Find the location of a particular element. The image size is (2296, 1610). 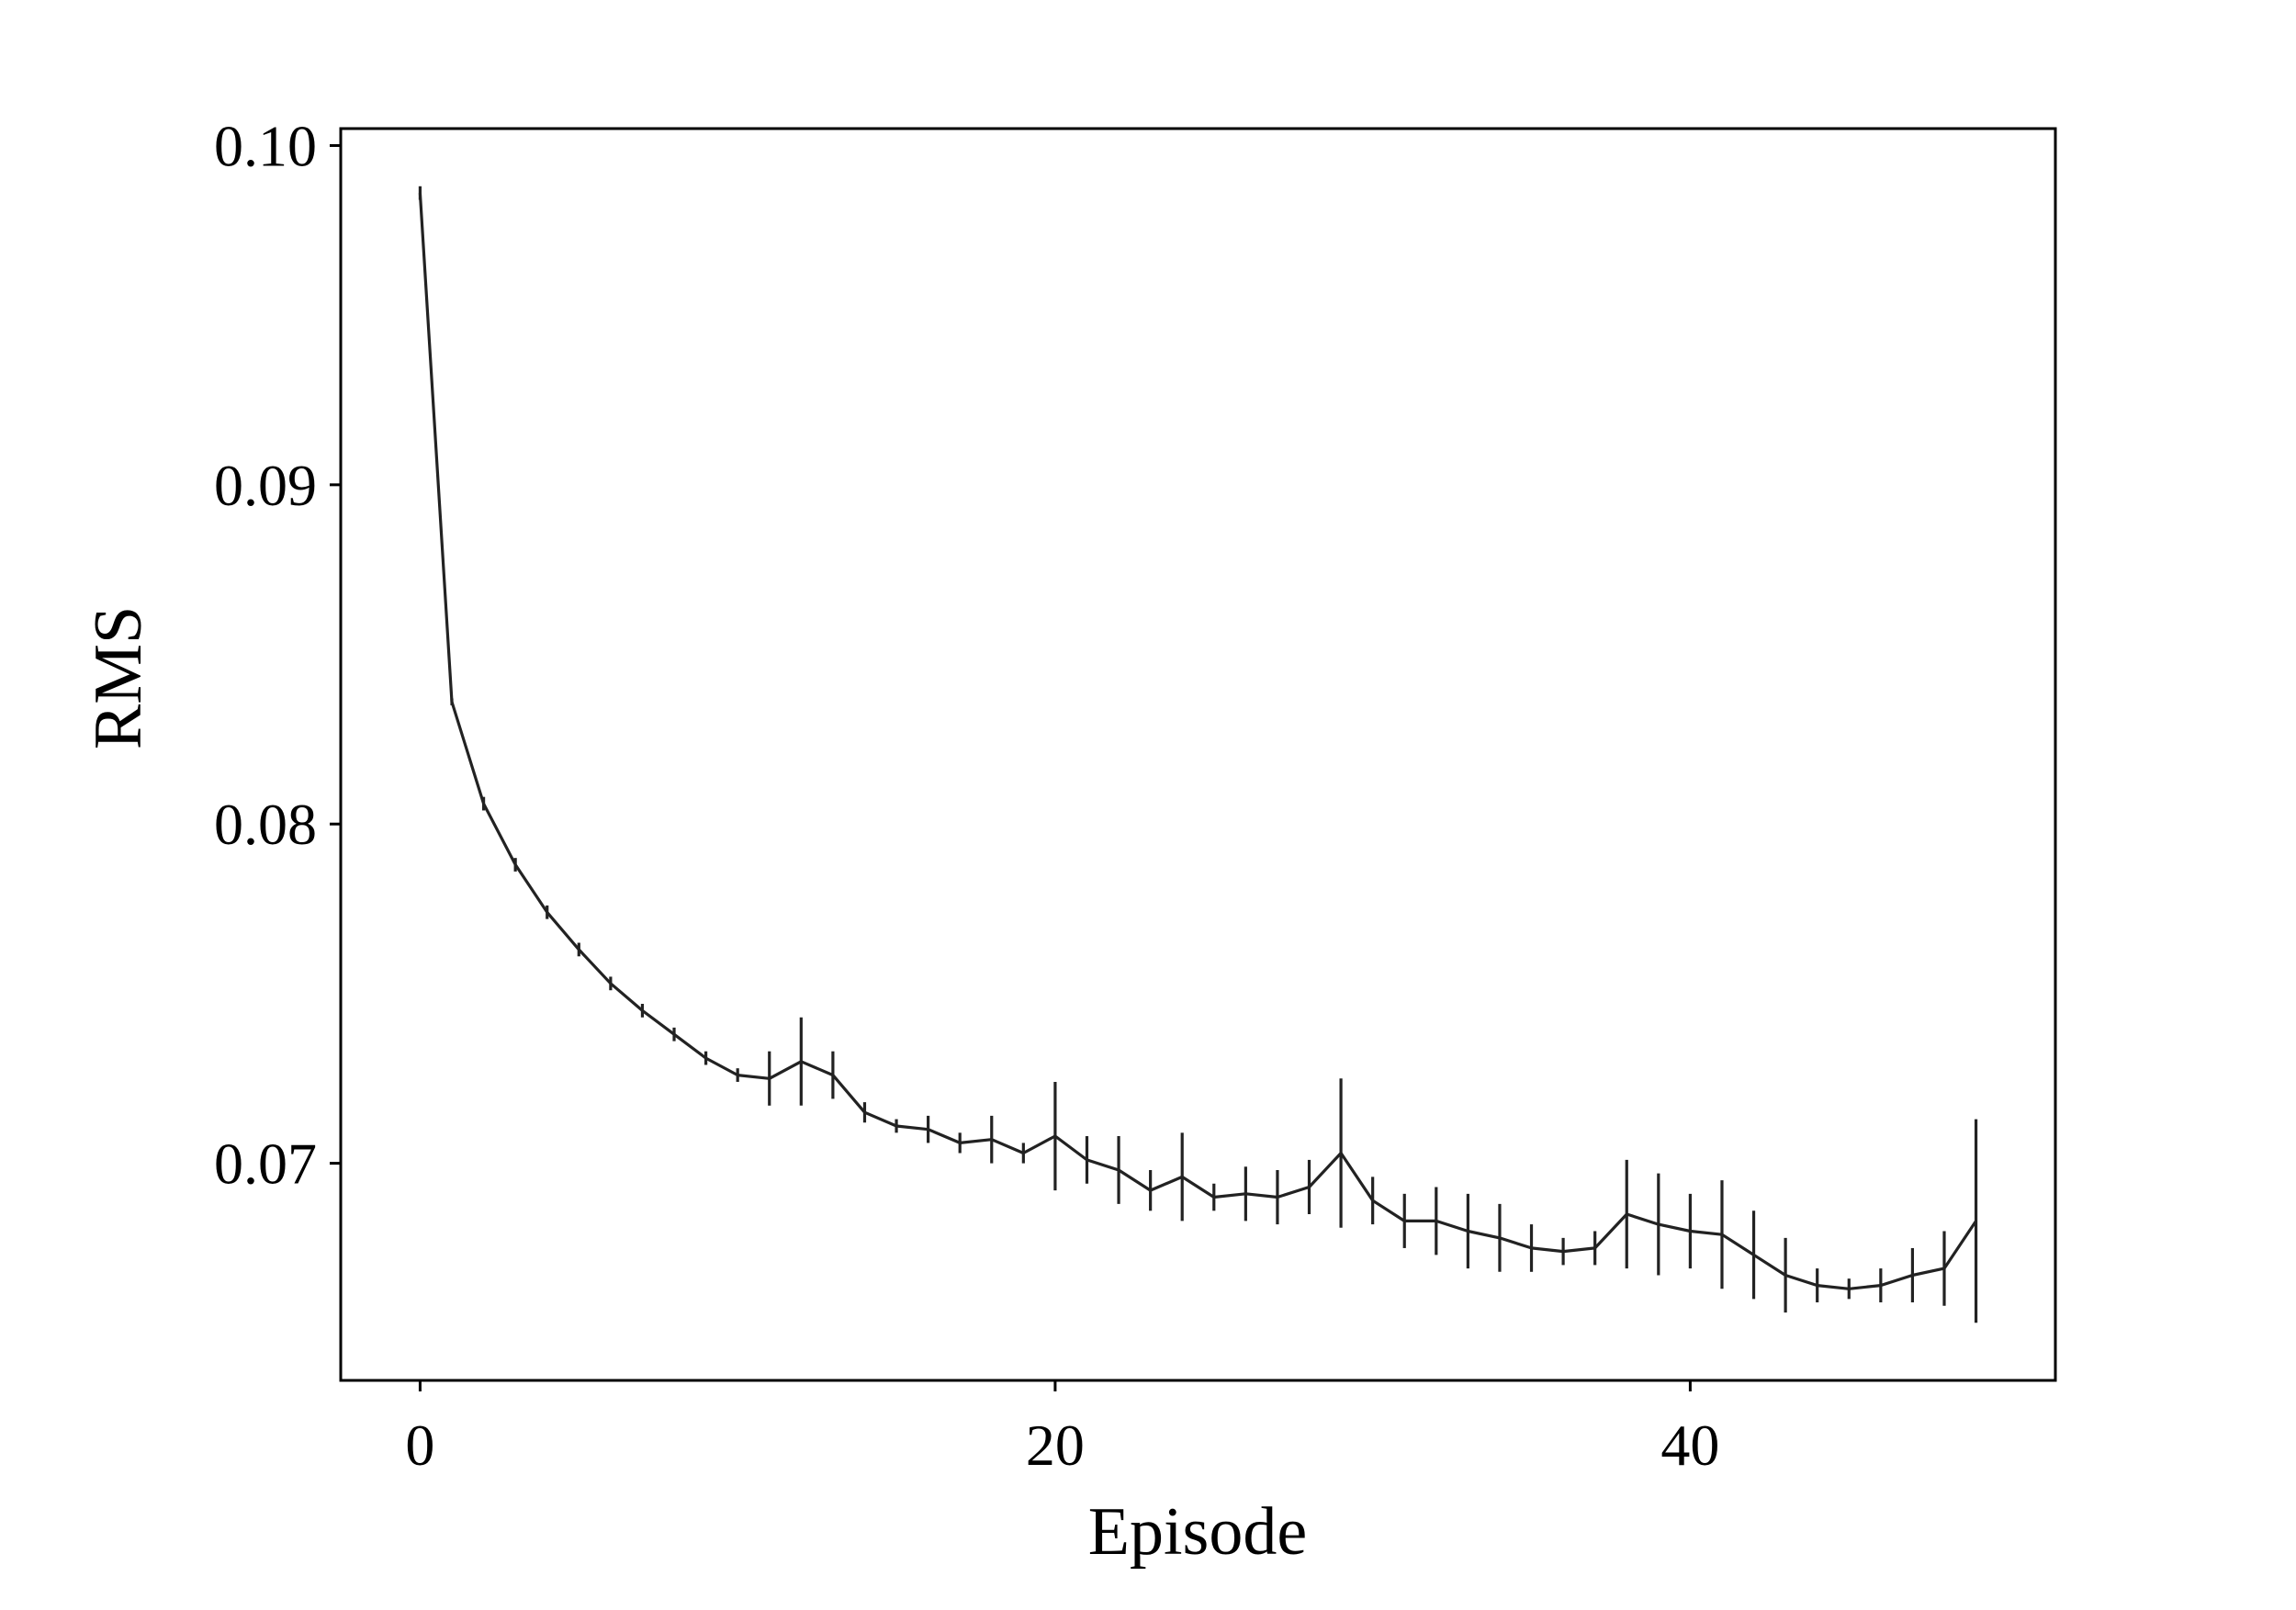

y-tick-label: 0.08 is located at coordinates (265, 825).